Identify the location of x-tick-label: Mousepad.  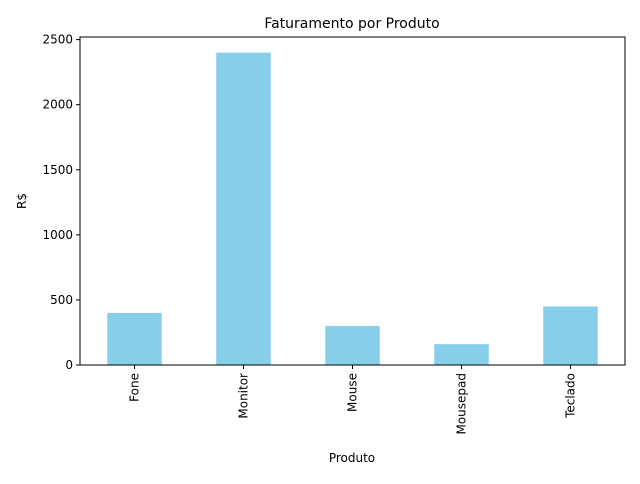
(462, 404).